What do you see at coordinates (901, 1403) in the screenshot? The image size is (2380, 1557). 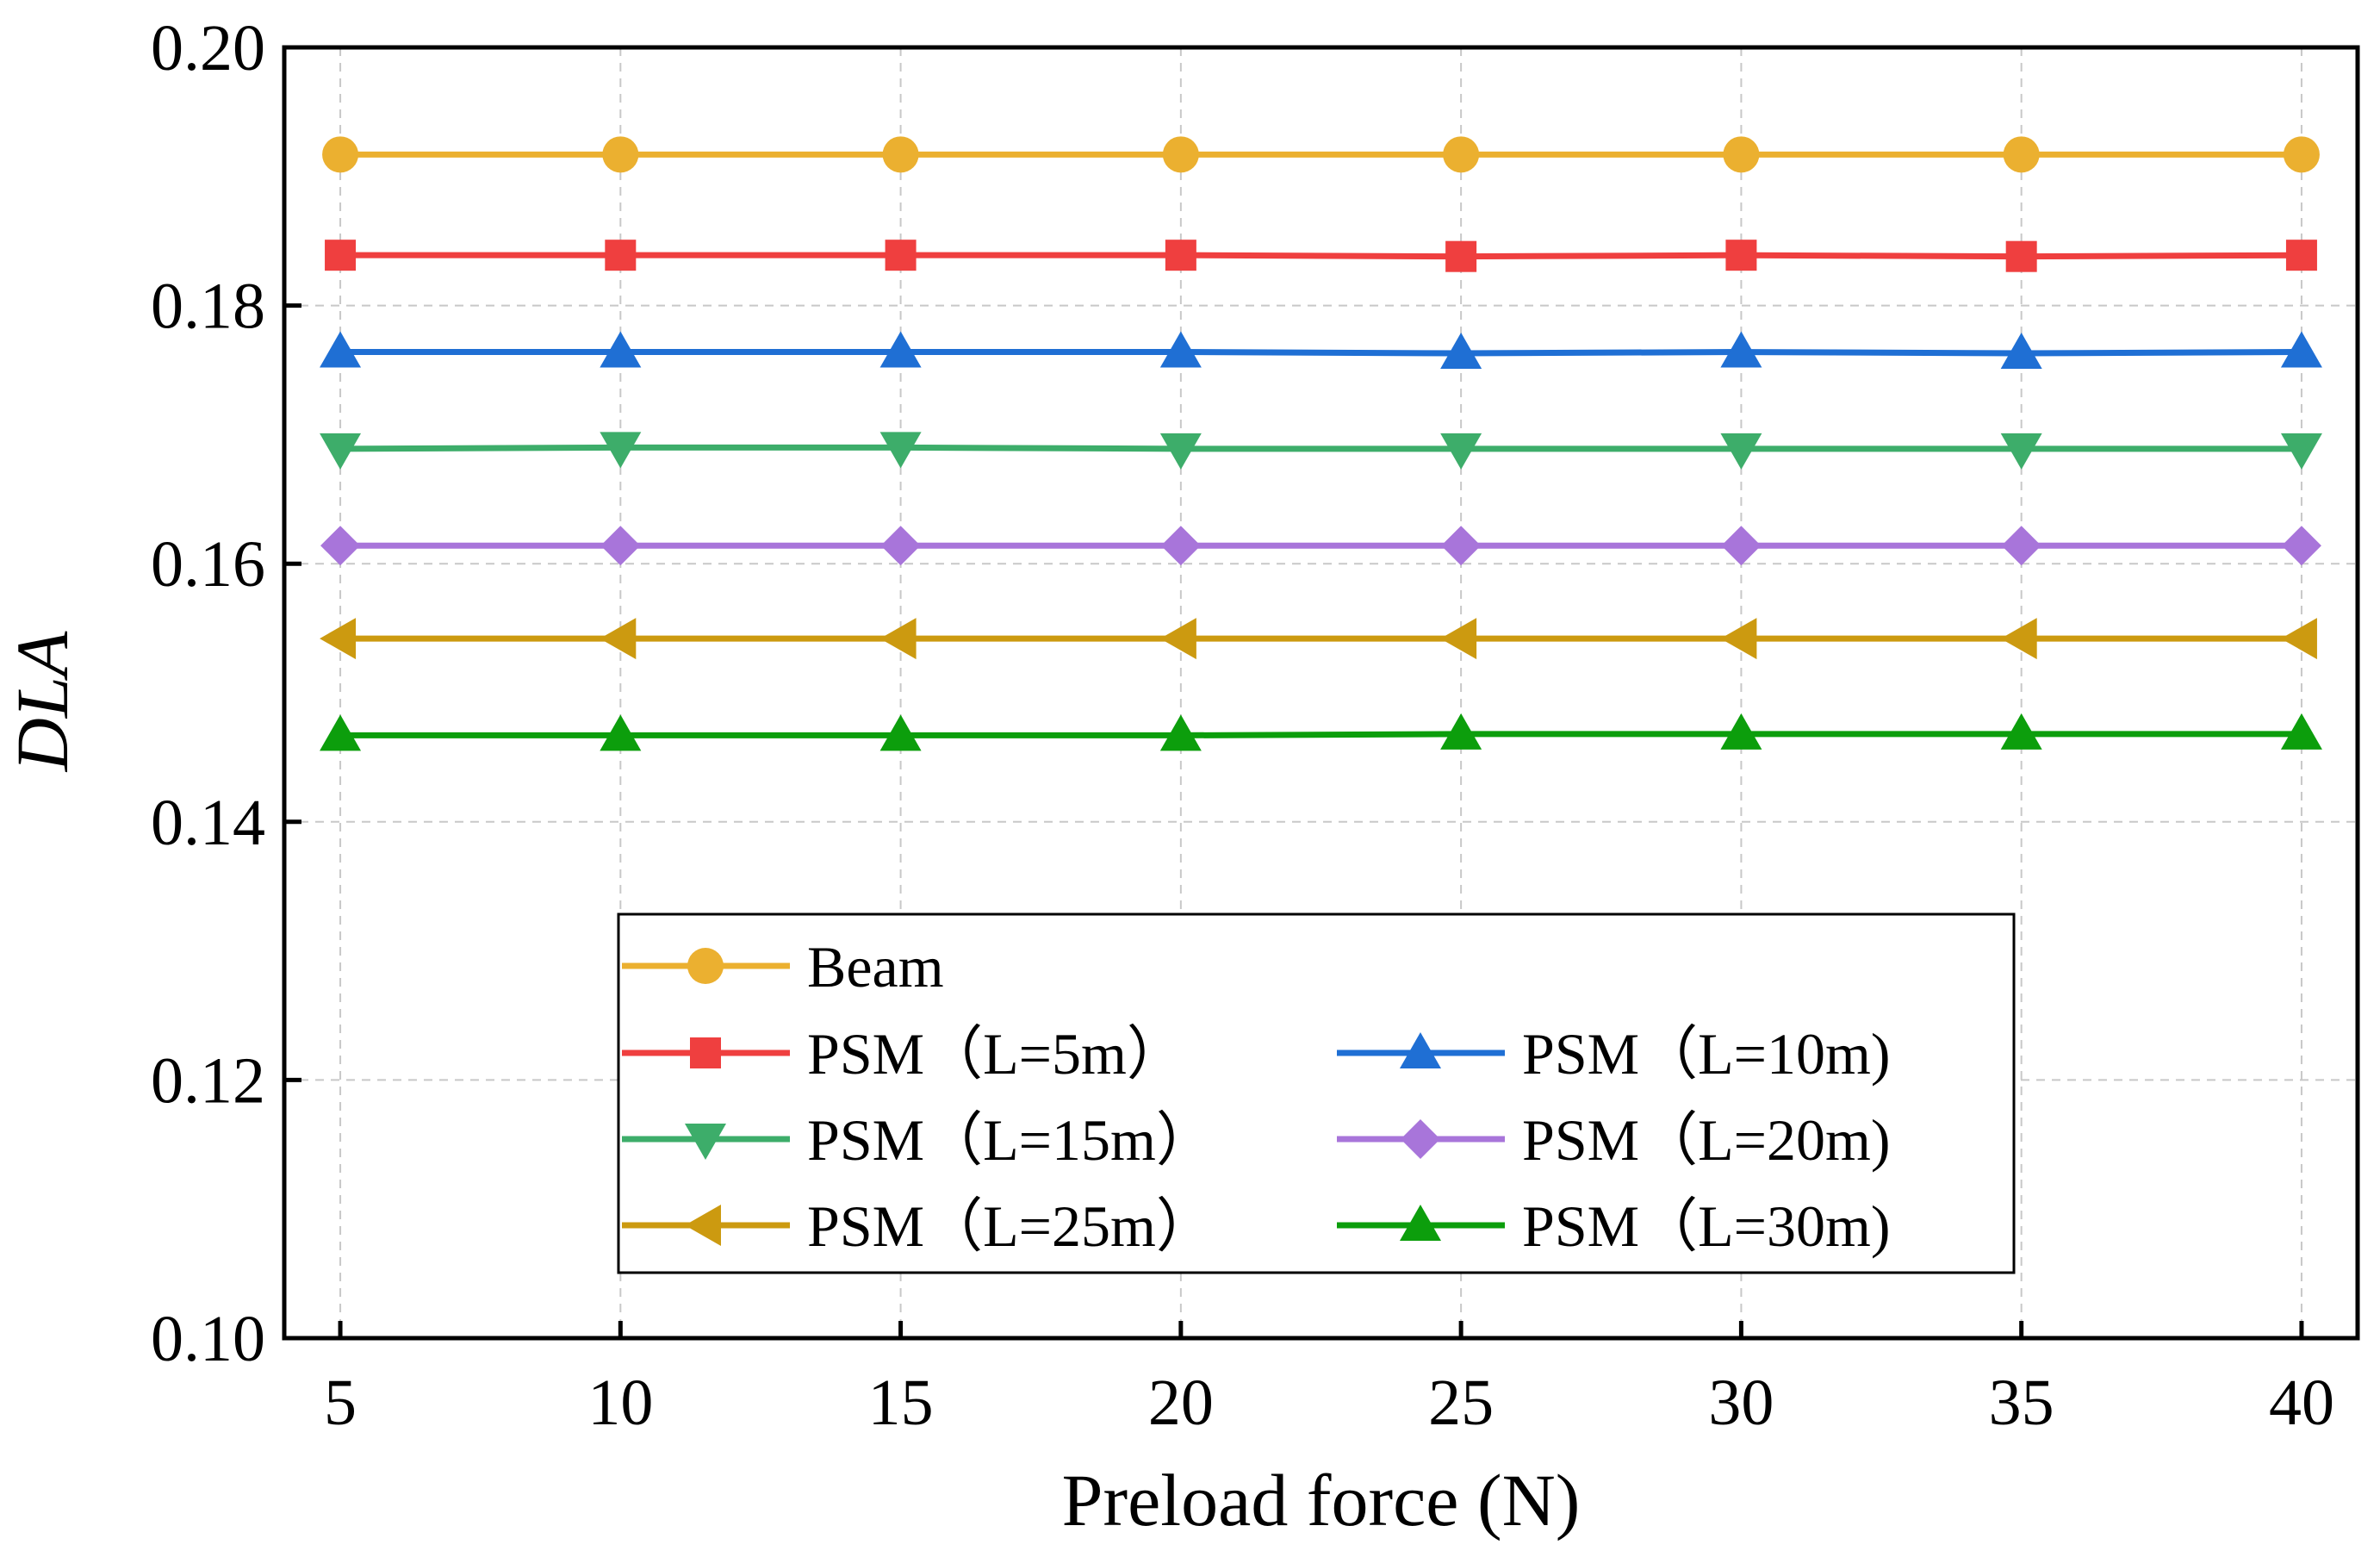 I see `x-tick-label-2: 15` at bounding box center [901, 1403].